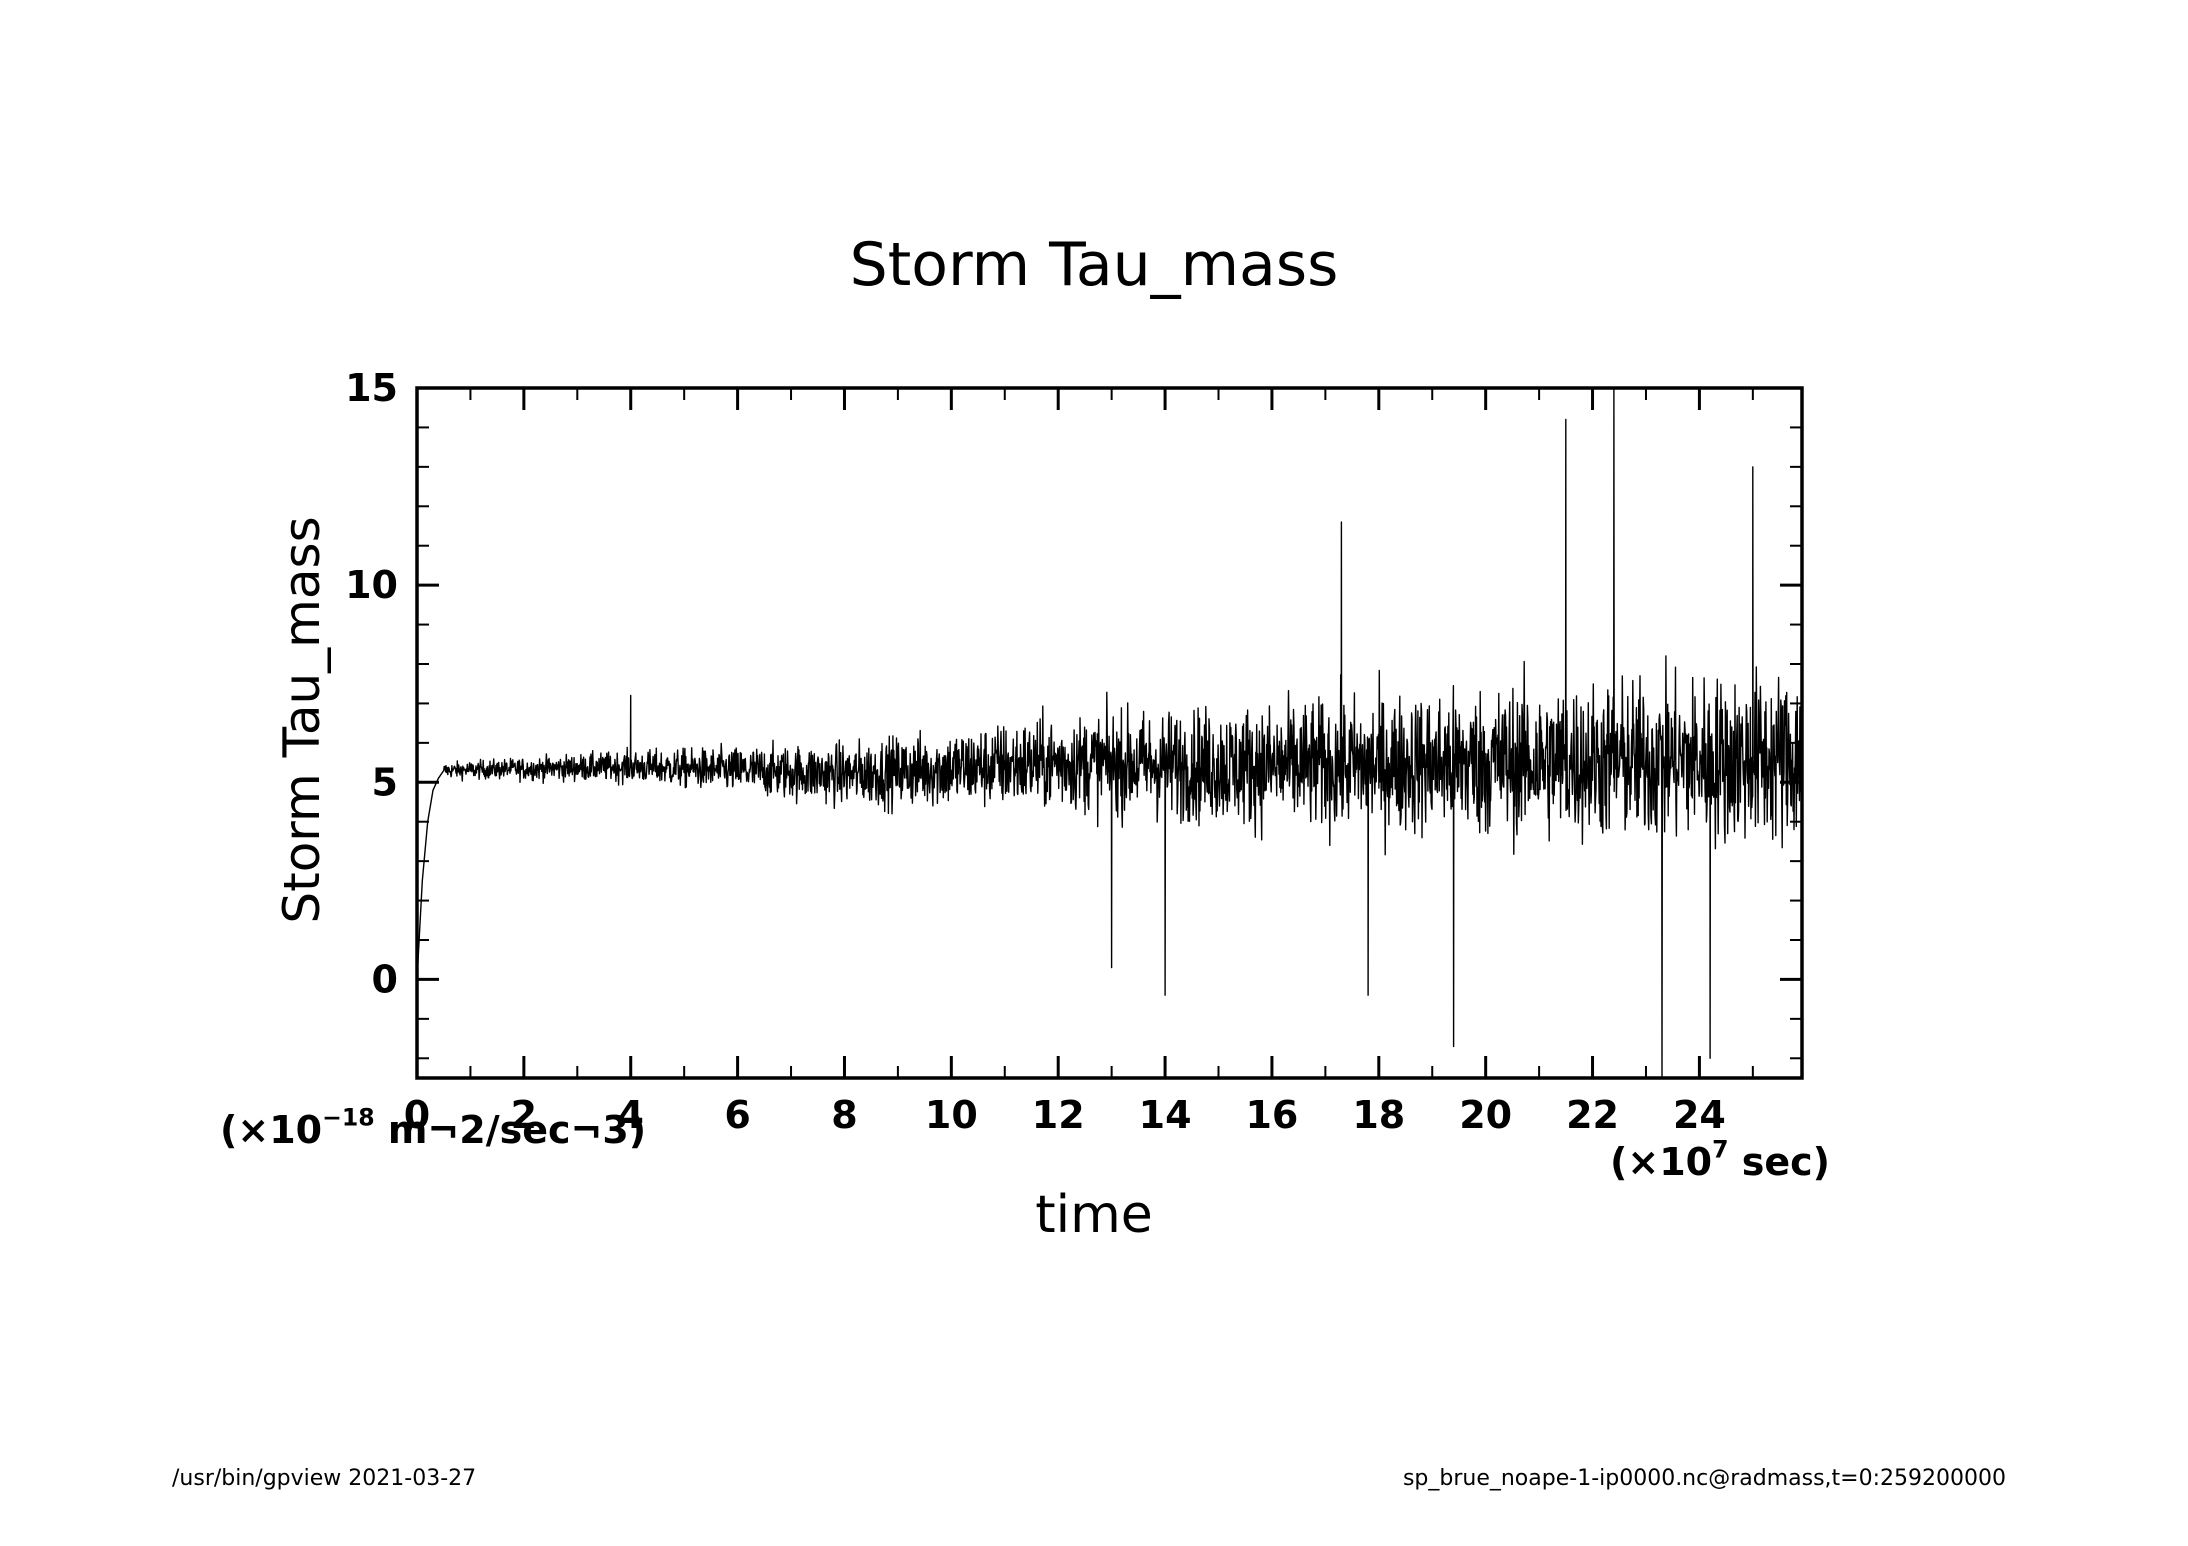 This screenshot has width=2188, height=1546. I want to click on x-tick-label: 18, so click(1378, 1115).